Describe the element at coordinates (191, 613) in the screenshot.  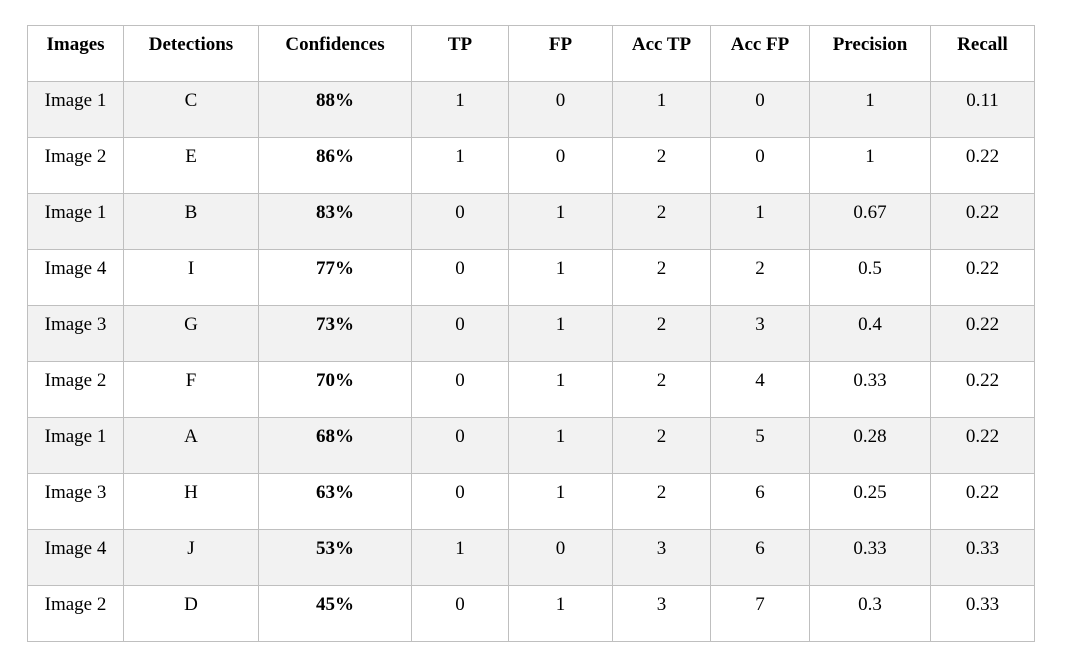
I see `table-cell: D` at that location.